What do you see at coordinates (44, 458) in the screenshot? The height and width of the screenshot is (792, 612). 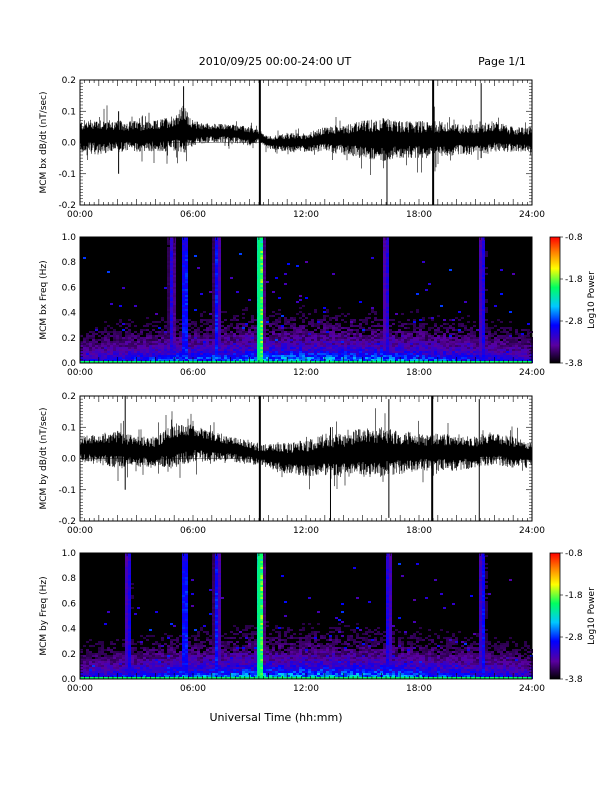 I see `y-axis-title: MCM by dB/dt (nT/sec)` at bounding box center [44, 458].